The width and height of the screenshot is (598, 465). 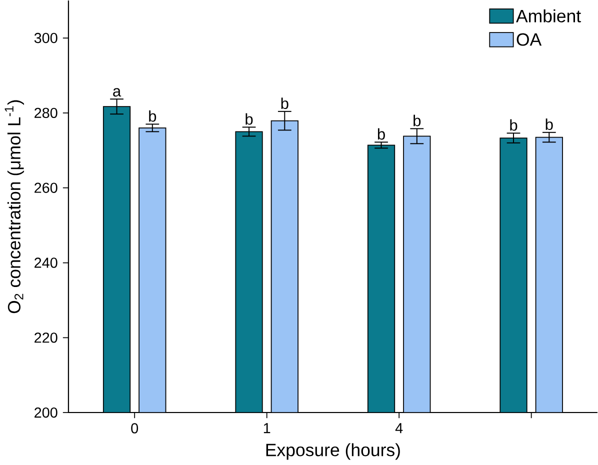 What do you see at coordinates (548, 16) in the screenshot?
I see `legend-label: Ambient` at bounding box center [548, 16].